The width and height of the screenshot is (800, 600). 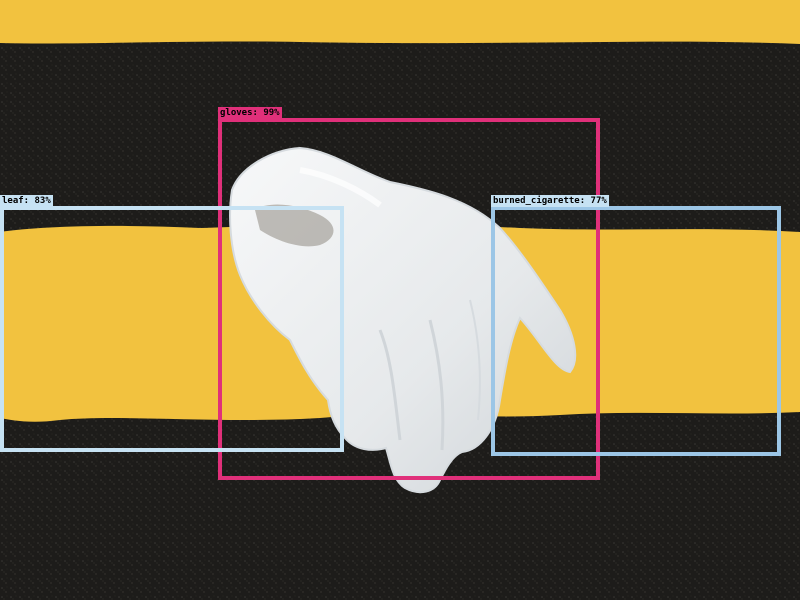 I want to click on burned-cigarette-detection-label: burned_cigarette: 77%, so click(x=550, y=201).